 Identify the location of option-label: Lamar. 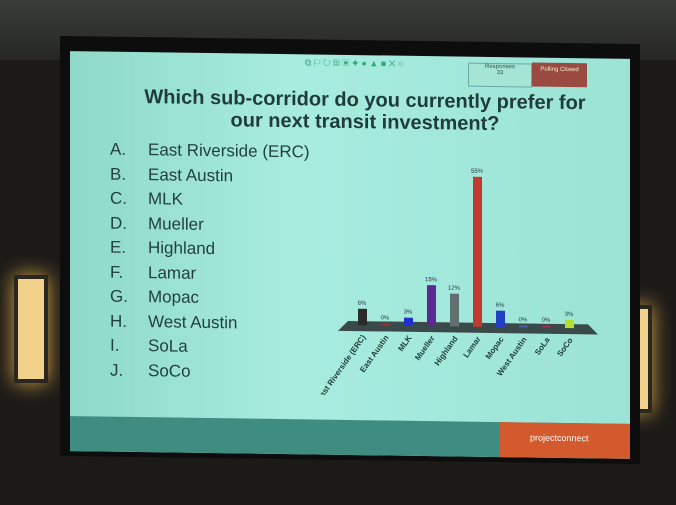
(172, 272).